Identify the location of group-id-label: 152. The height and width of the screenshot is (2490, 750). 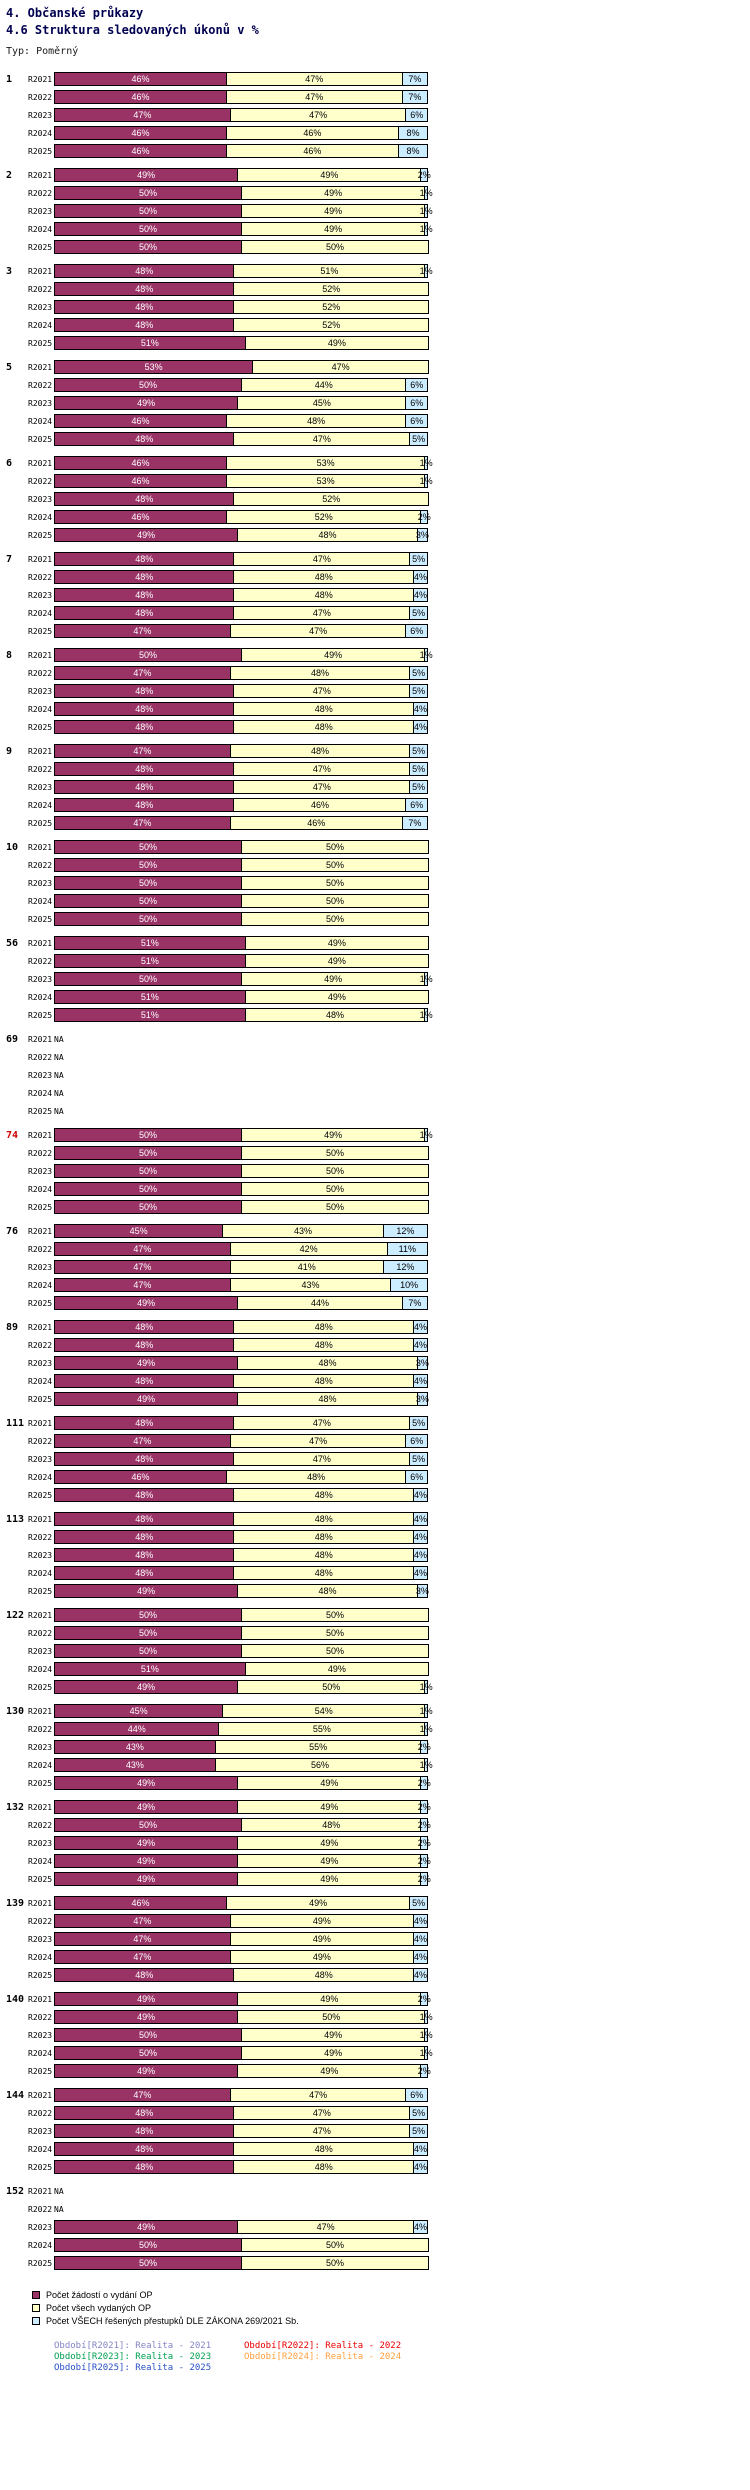
(15, 2191).